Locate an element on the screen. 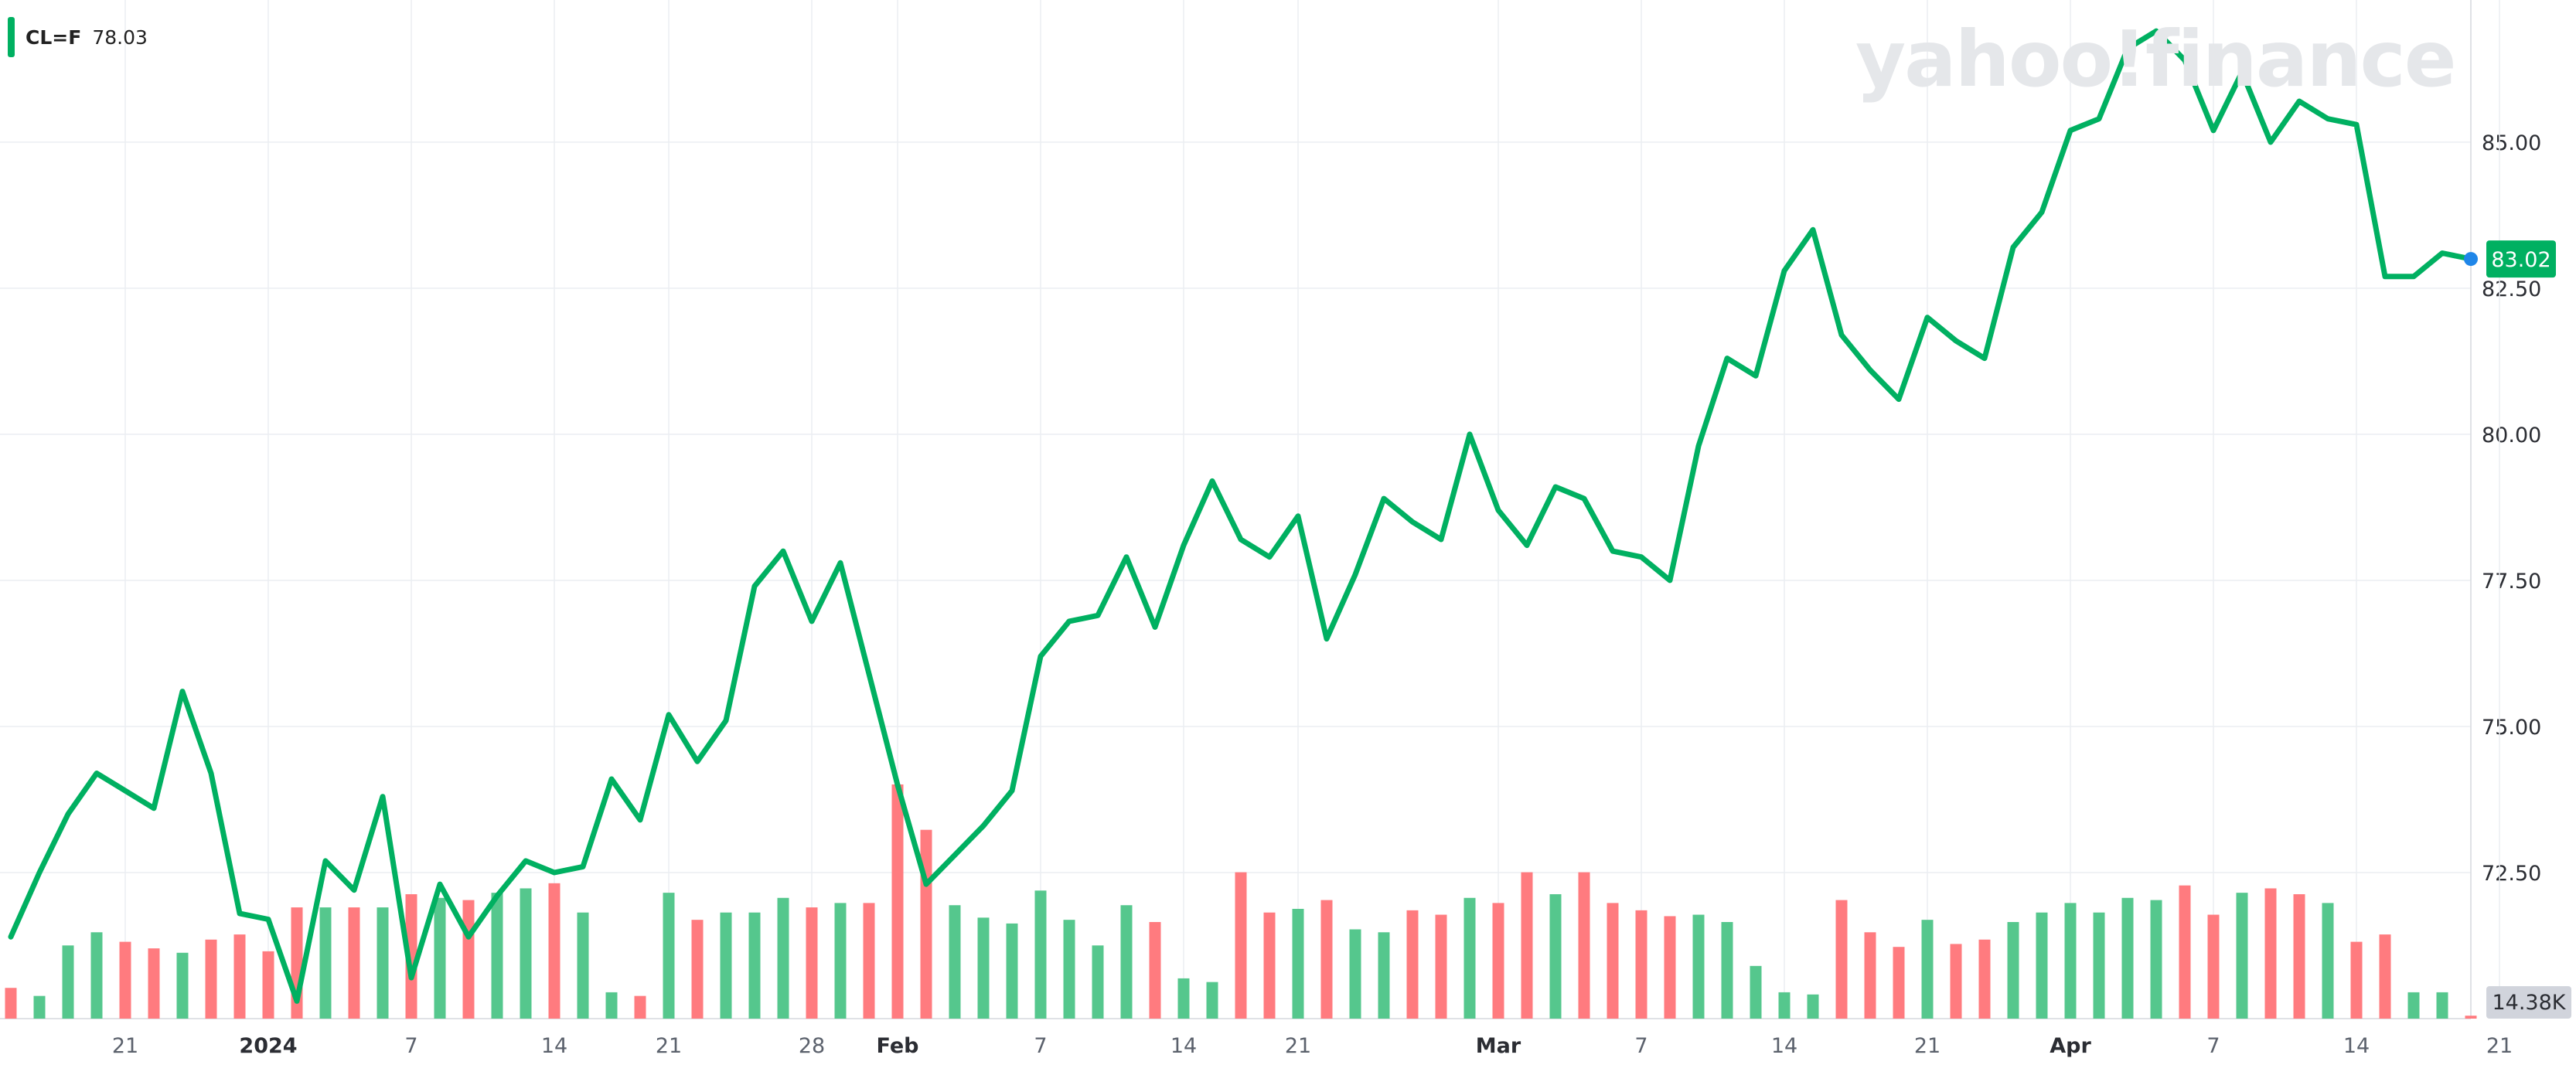 The width and height of the screenshot is (2576, 1065). volume-badge is located at coordinates (2528, 1002).